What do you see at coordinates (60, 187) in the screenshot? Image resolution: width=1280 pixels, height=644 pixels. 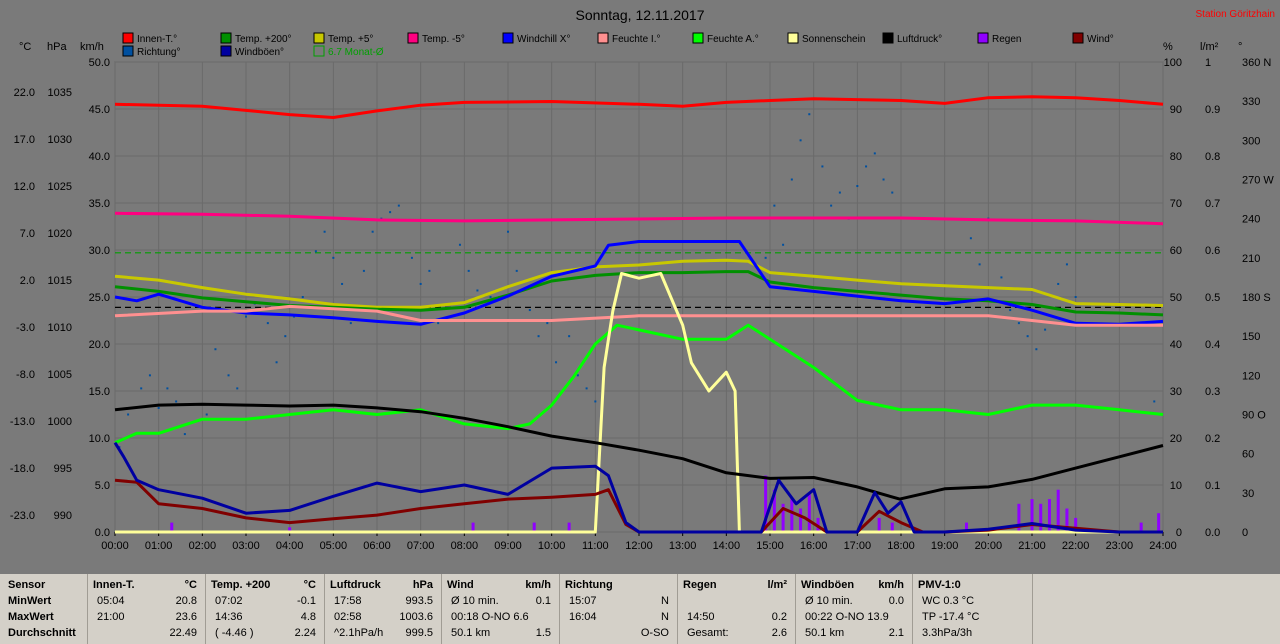 I see `pressure-tick-label: 1025` at bounding box center [60, 187].